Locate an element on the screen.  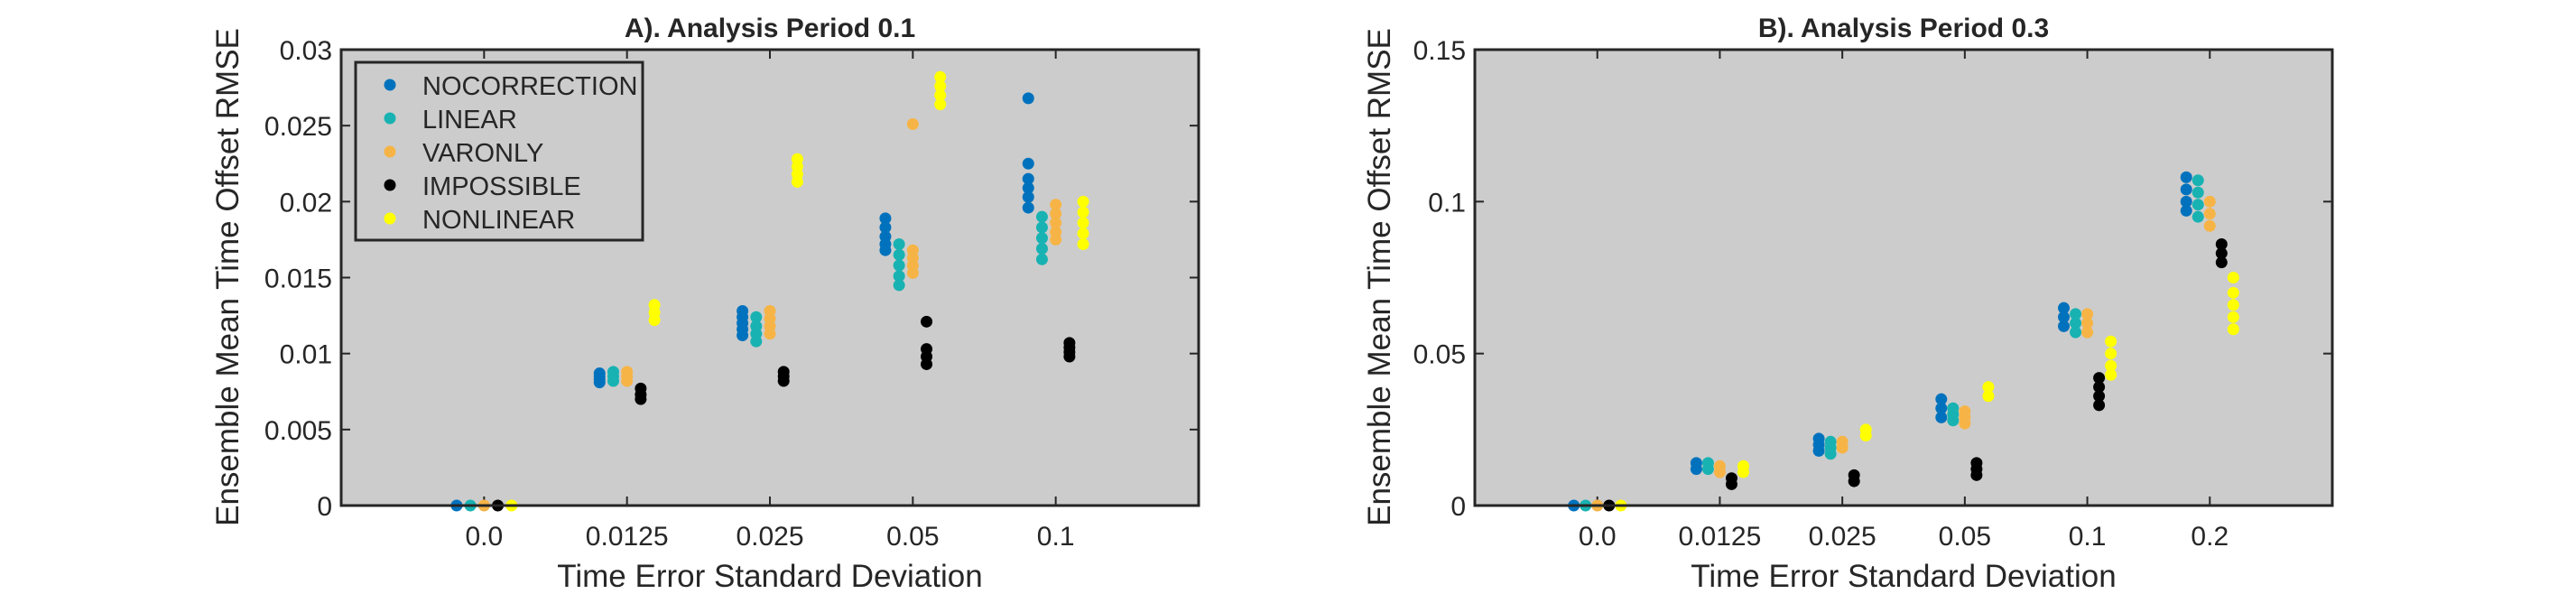
y-tick-label-a: 0.02 is located at coordinates (306, 203).